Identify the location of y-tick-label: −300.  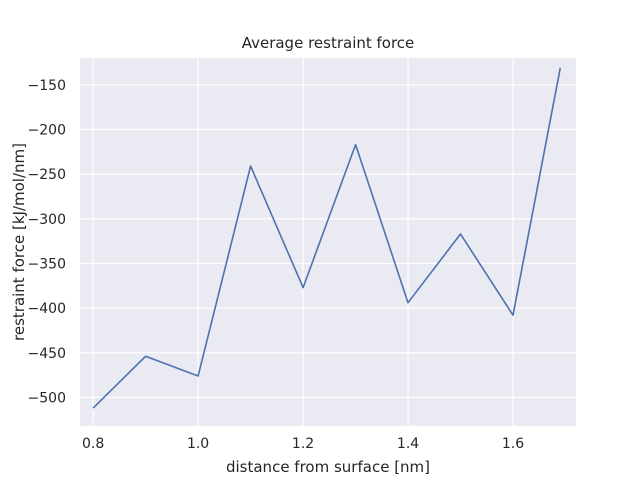
(47, 220).